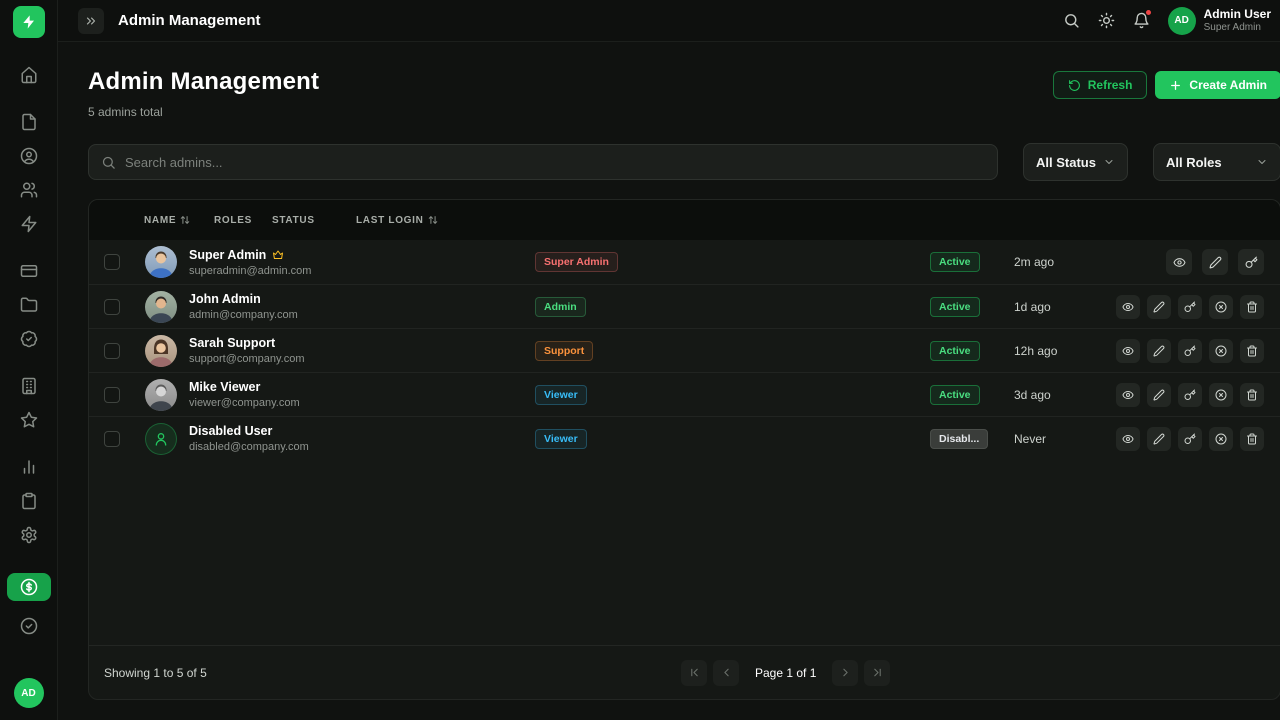  I want to click on sidebar-user-avatar: AD, so click(28, 693).